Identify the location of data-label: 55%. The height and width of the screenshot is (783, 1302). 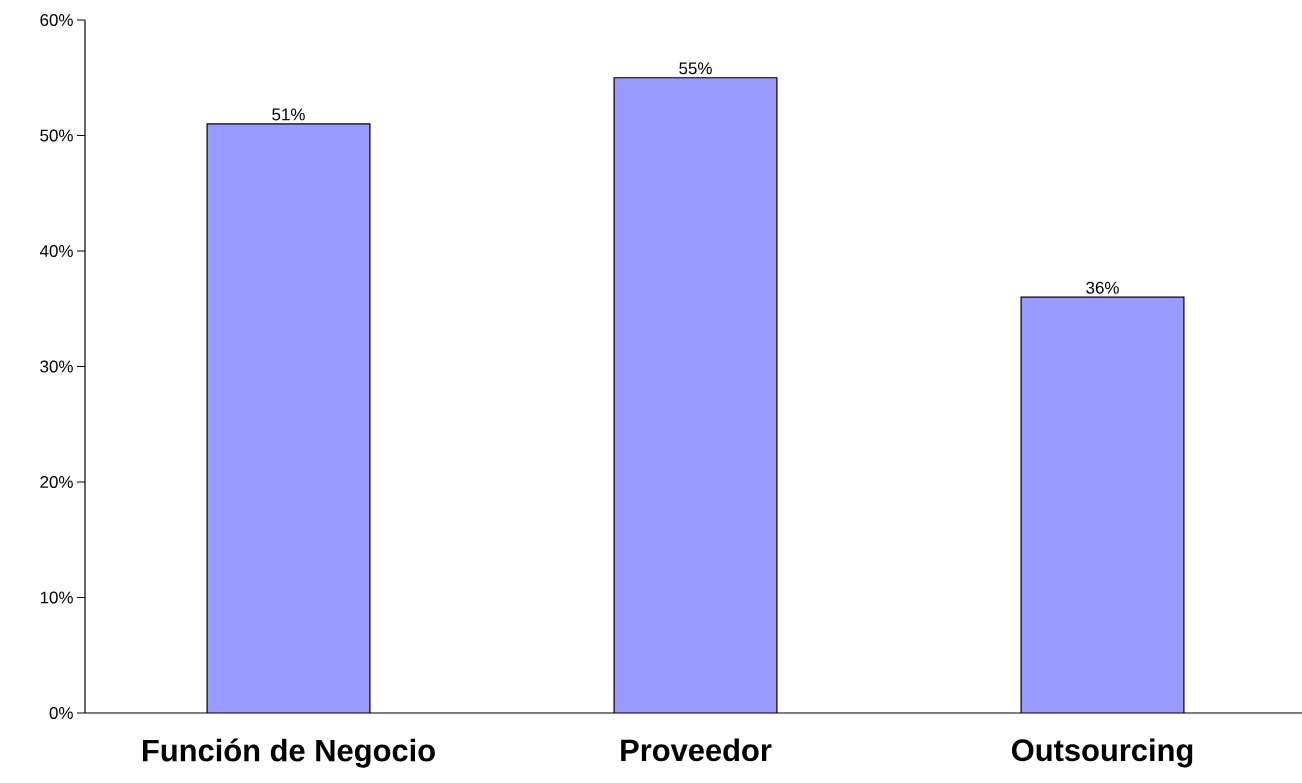
(695, 68).